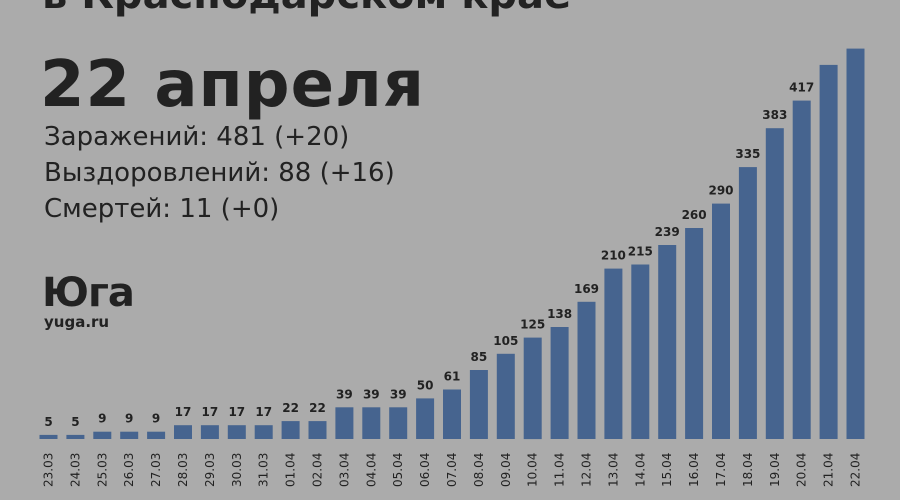  What do you see at coordinates (640, 470) in the screenshot?
I see `x-tick-14.04: 14.04` at bounding box center [640, 470].